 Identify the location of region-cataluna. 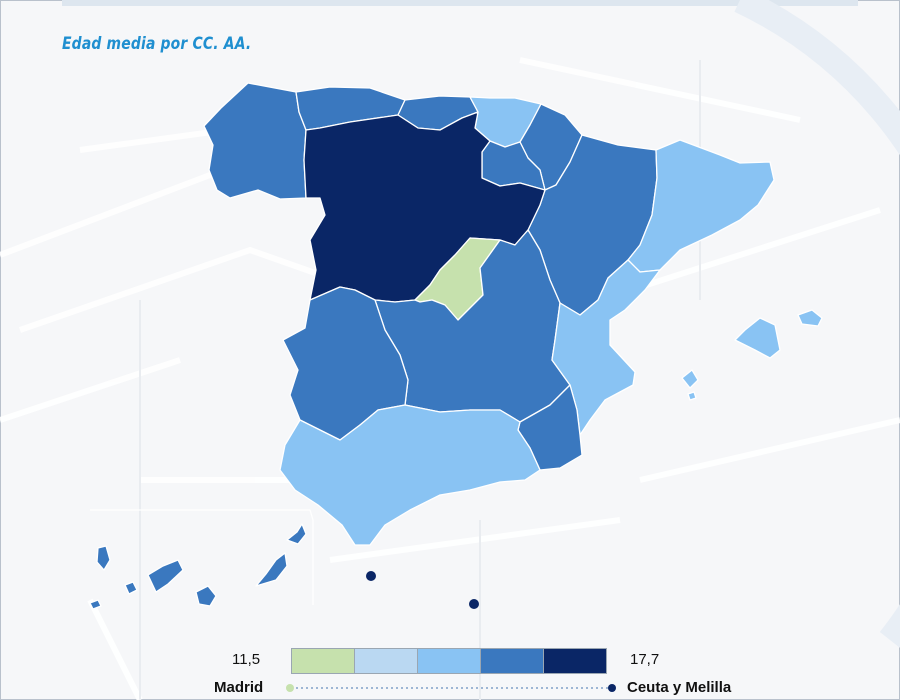
(701, 206).